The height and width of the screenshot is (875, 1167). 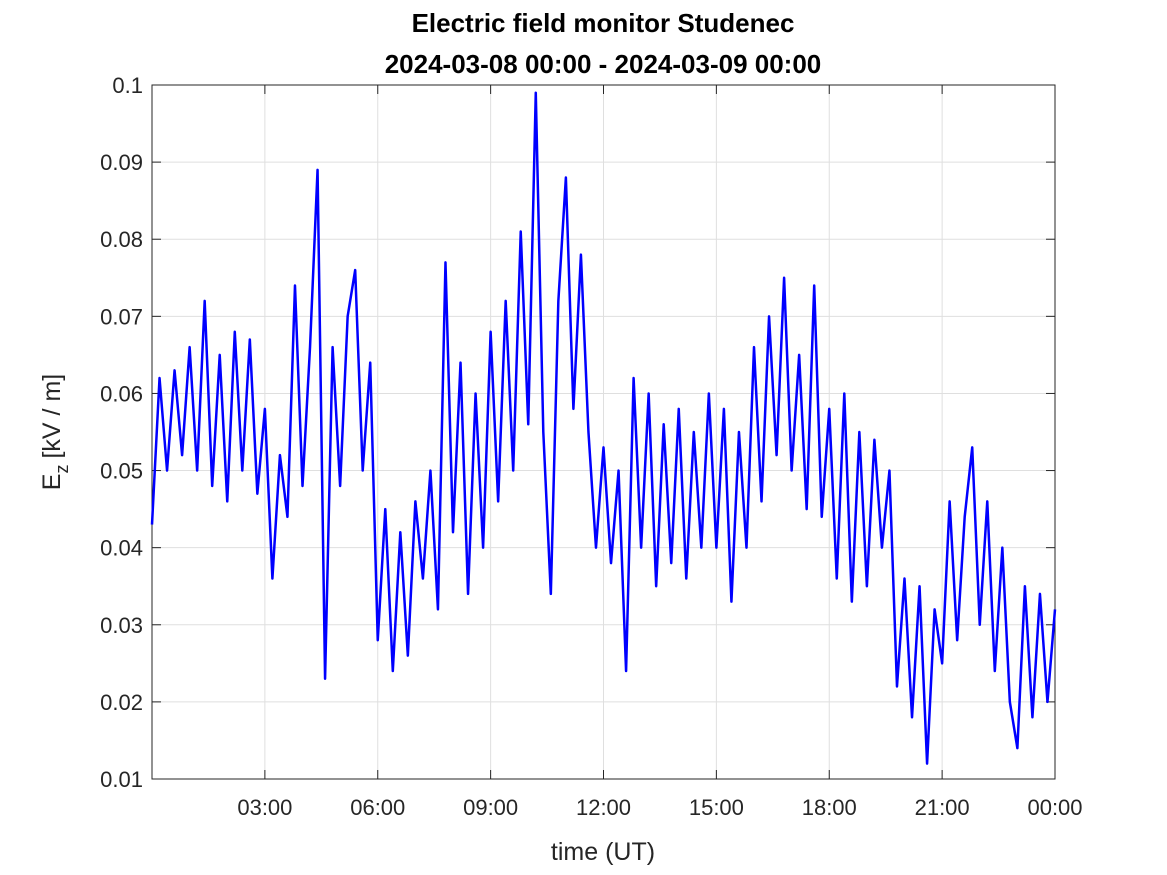 What do you see at coordinates (121, 702) in the screenshot?
I see `y-tick-label: 0.02` at bounding box center [121, 702].